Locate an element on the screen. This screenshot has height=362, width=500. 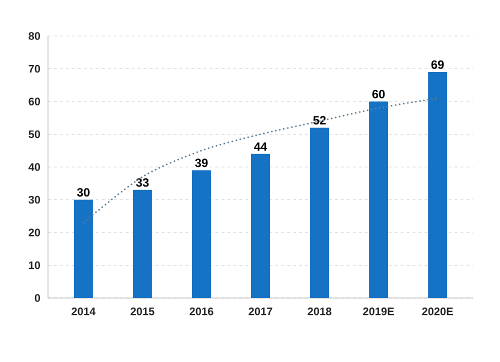
x-tick-label: 2014 is located at coordinates (84, 312).